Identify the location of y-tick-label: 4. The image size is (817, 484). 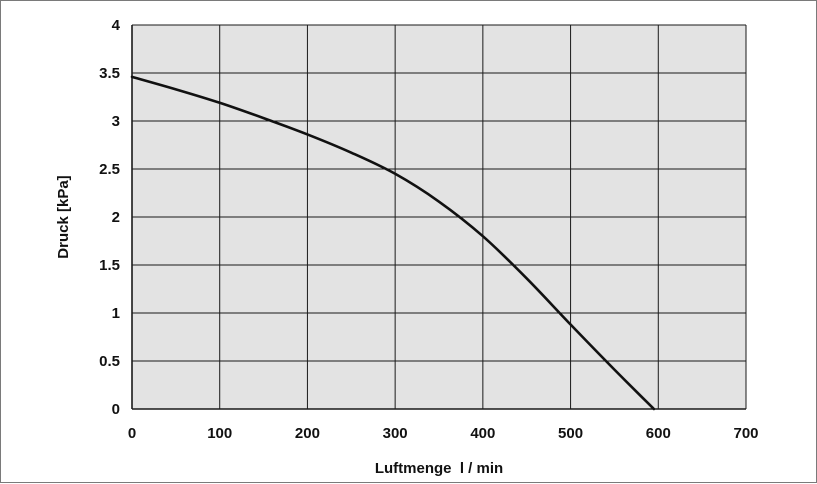
(116, 25).